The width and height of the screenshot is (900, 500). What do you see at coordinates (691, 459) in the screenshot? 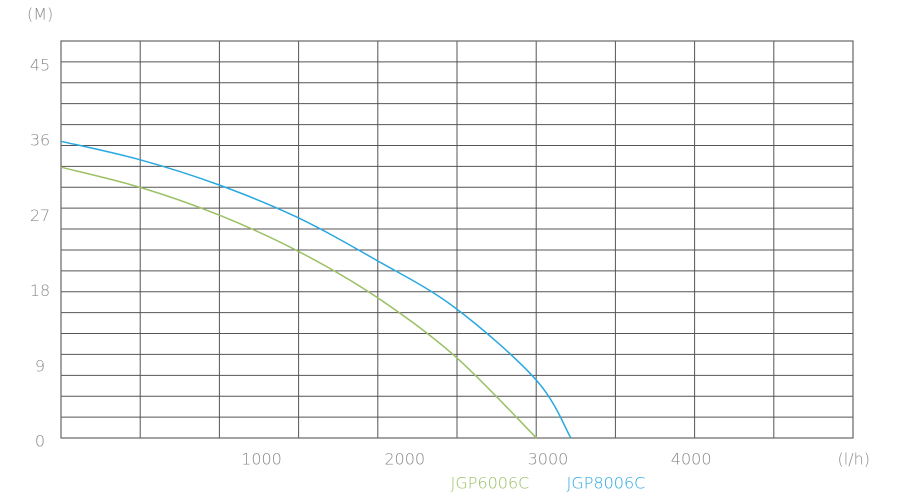
I see `x-tick-label: 4000` at bounding box center [691, 459].